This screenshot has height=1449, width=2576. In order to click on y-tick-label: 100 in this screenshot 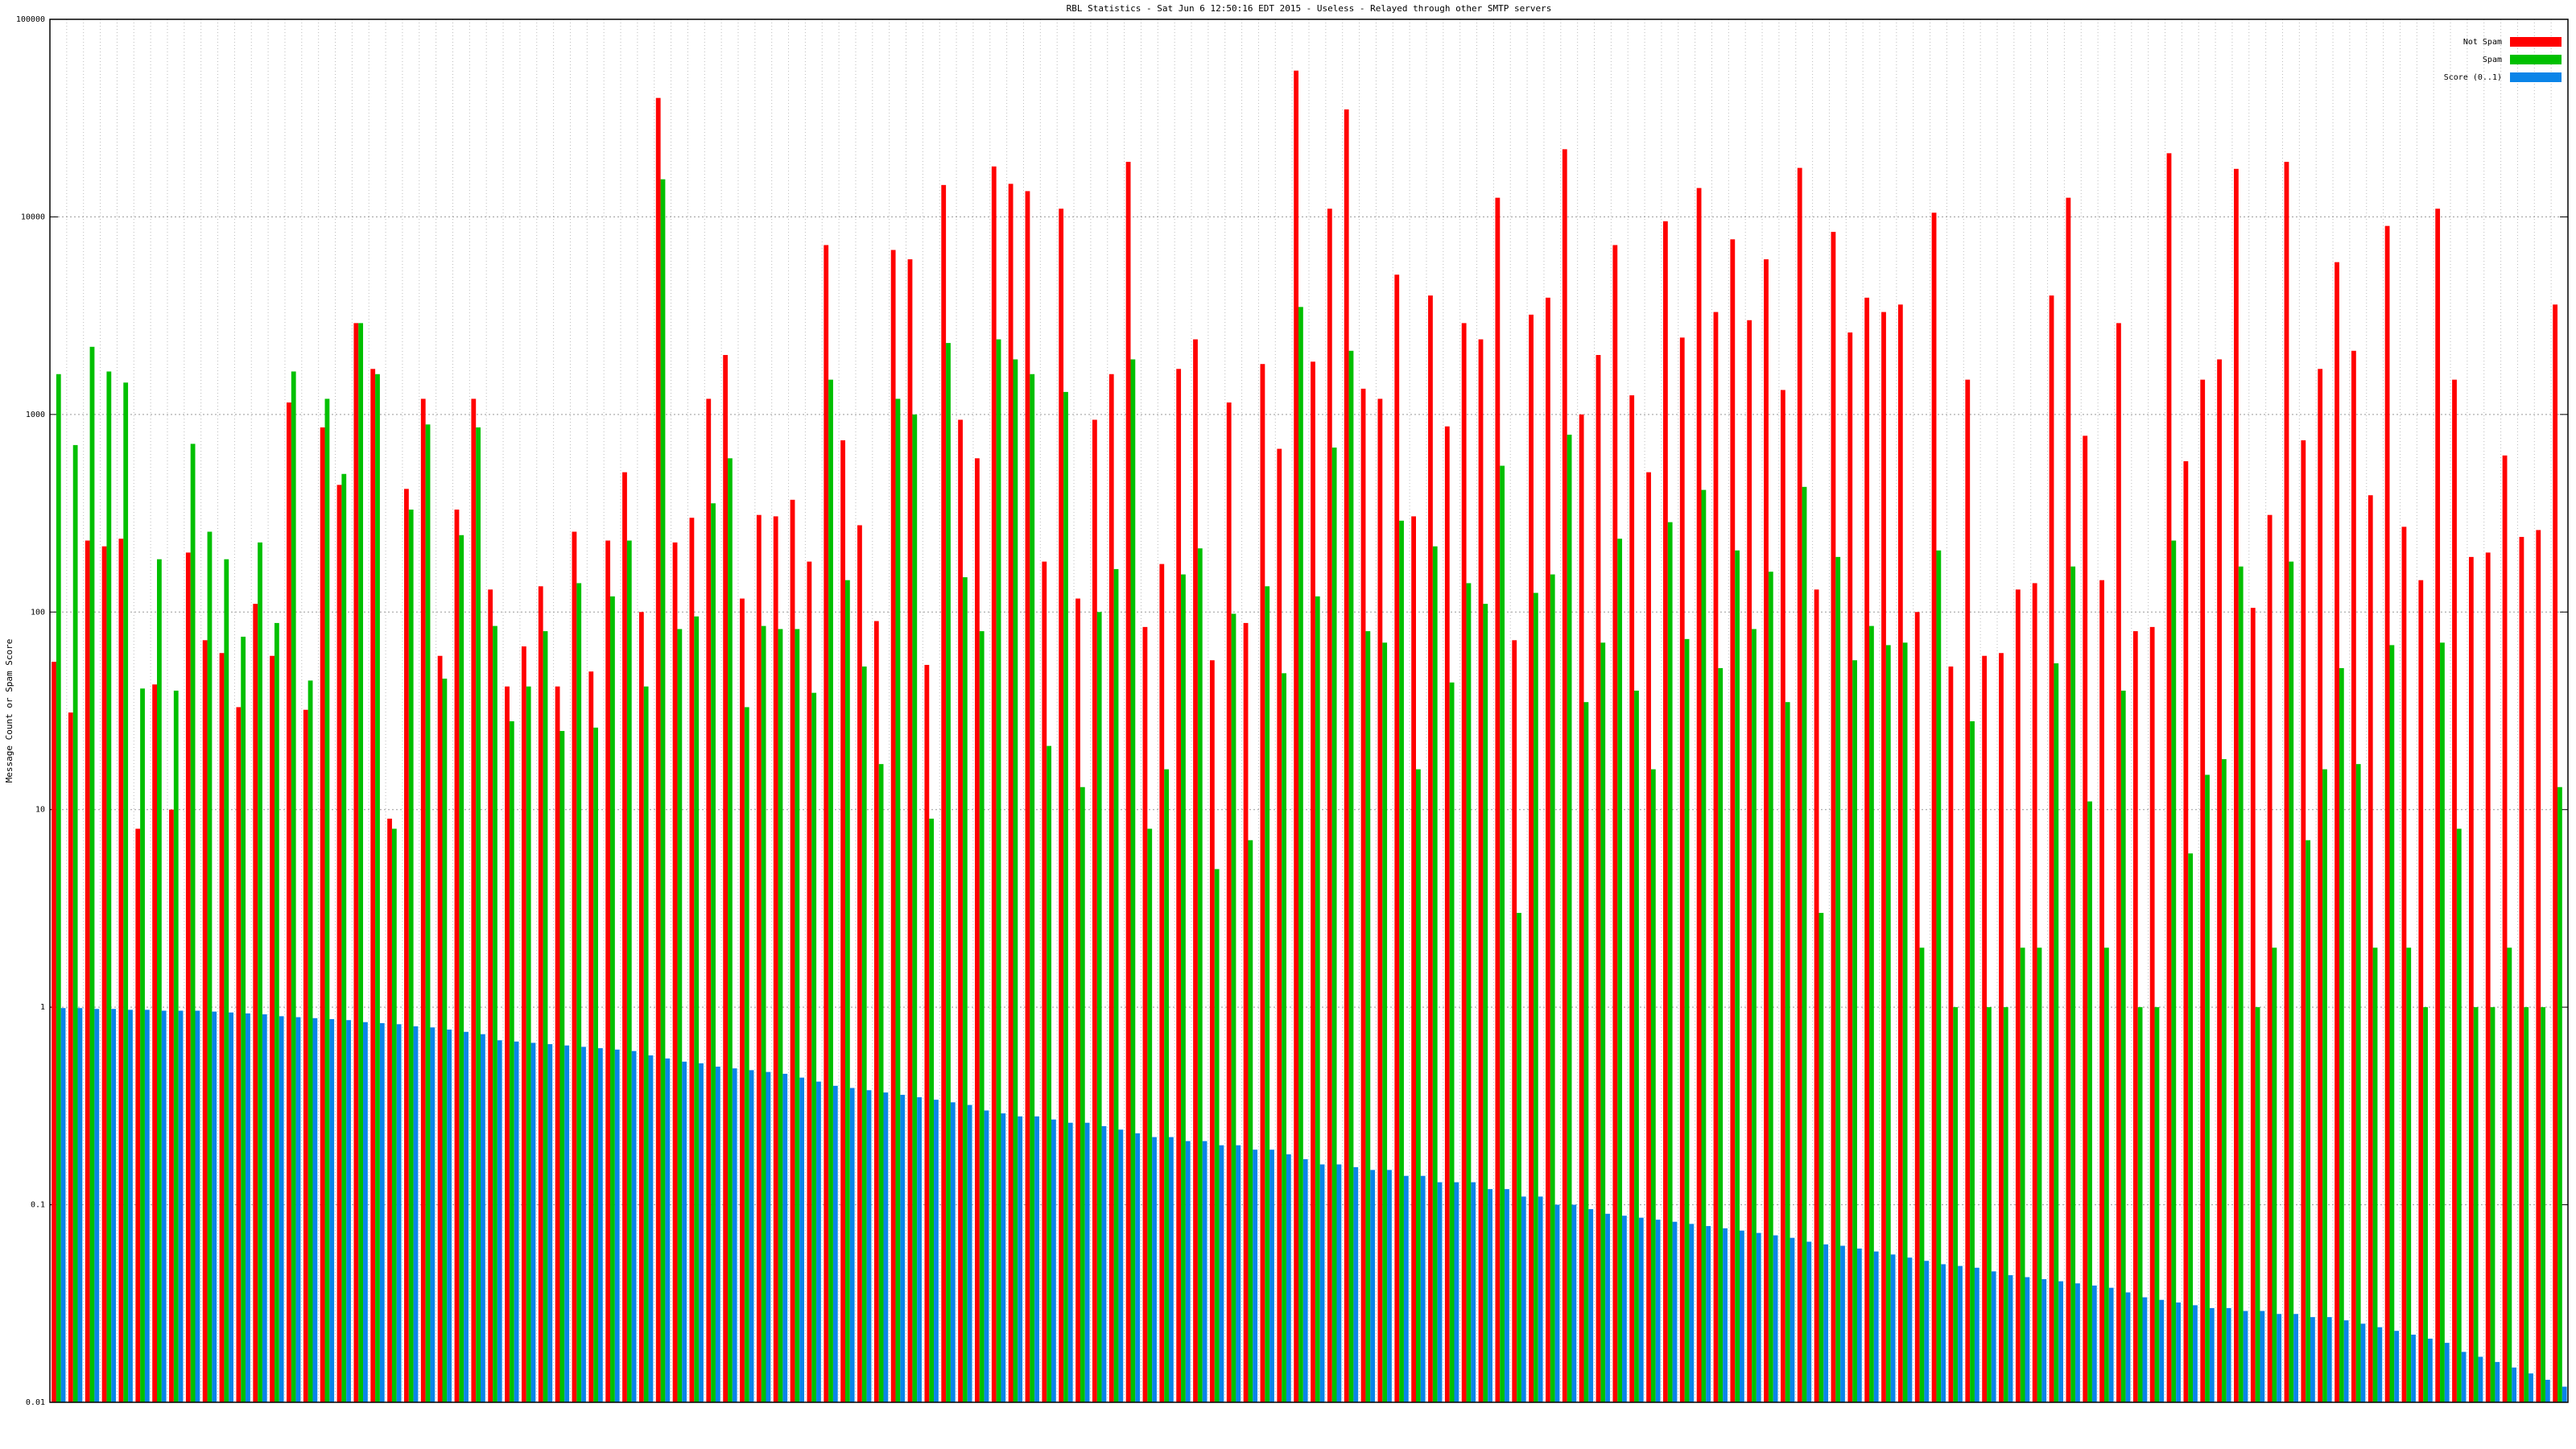, I will do `click(38, 612)`.